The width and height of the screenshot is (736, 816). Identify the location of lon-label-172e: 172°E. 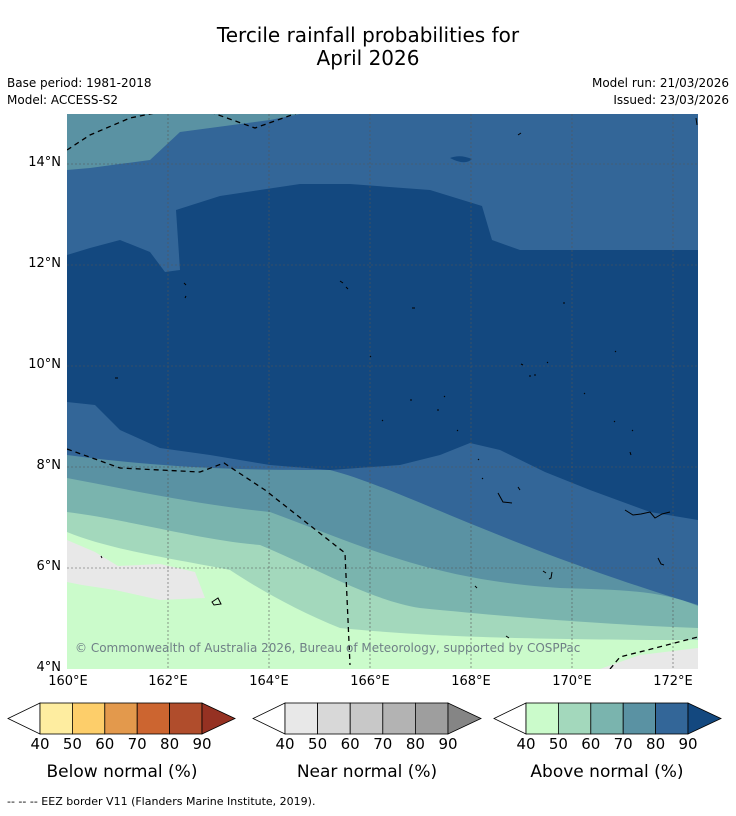
(673, 681).